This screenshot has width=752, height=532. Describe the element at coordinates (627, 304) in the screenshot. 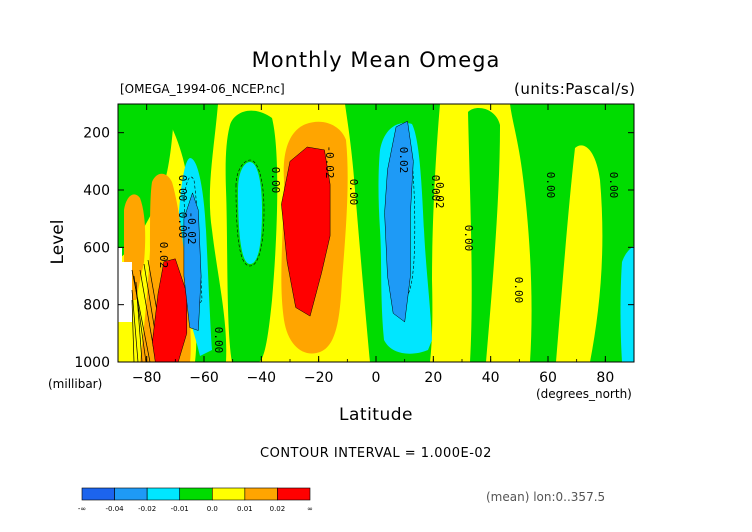

I see `cyan-region-90n` at that location.